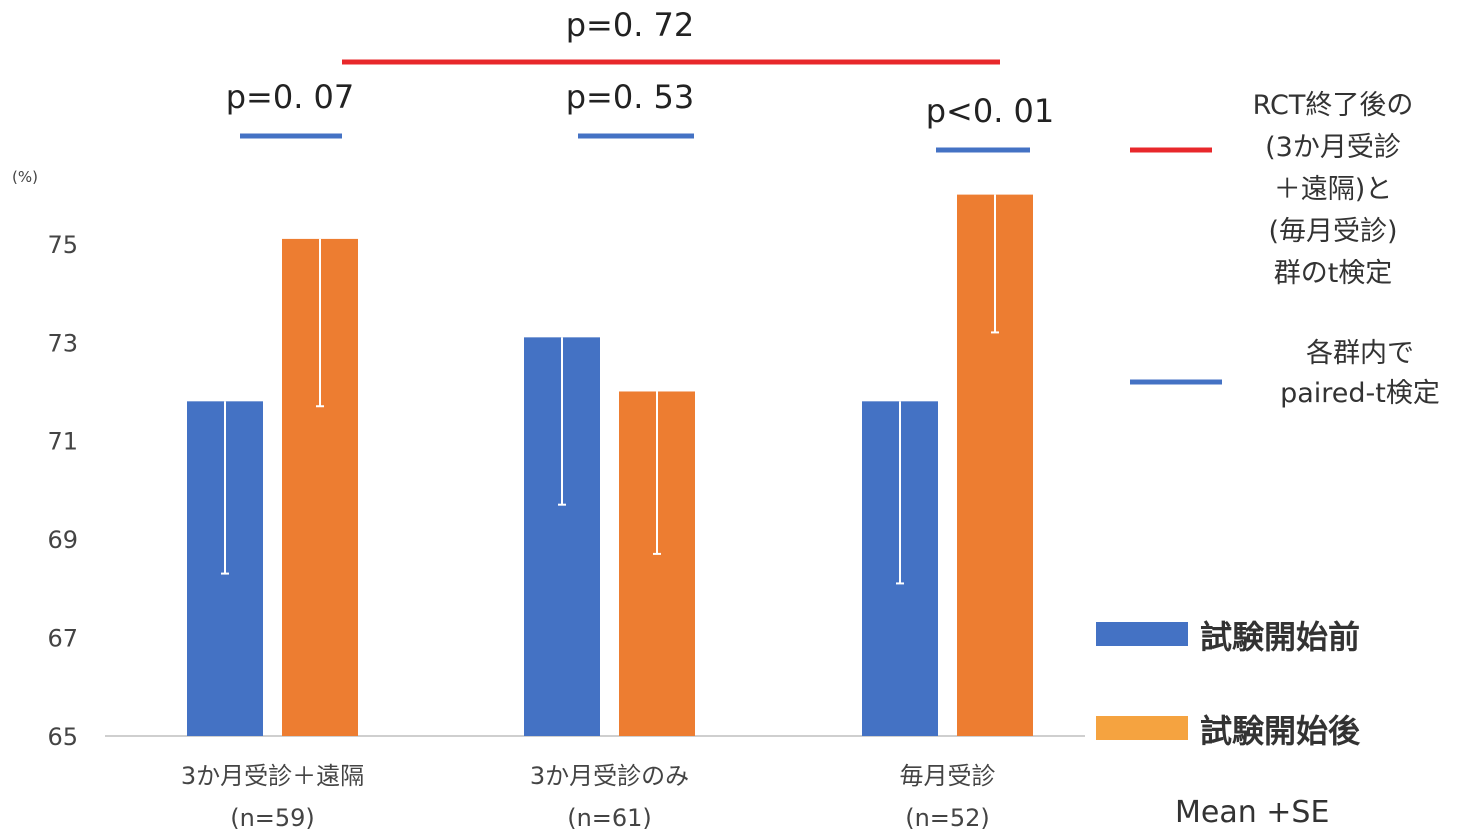 The height and width of the screenshot is (834, 1478). What do you see at coordinates (1280, 637) in the screenshot?
I see `legend-label: 試験開始前` at bounding box center [1280, 637].